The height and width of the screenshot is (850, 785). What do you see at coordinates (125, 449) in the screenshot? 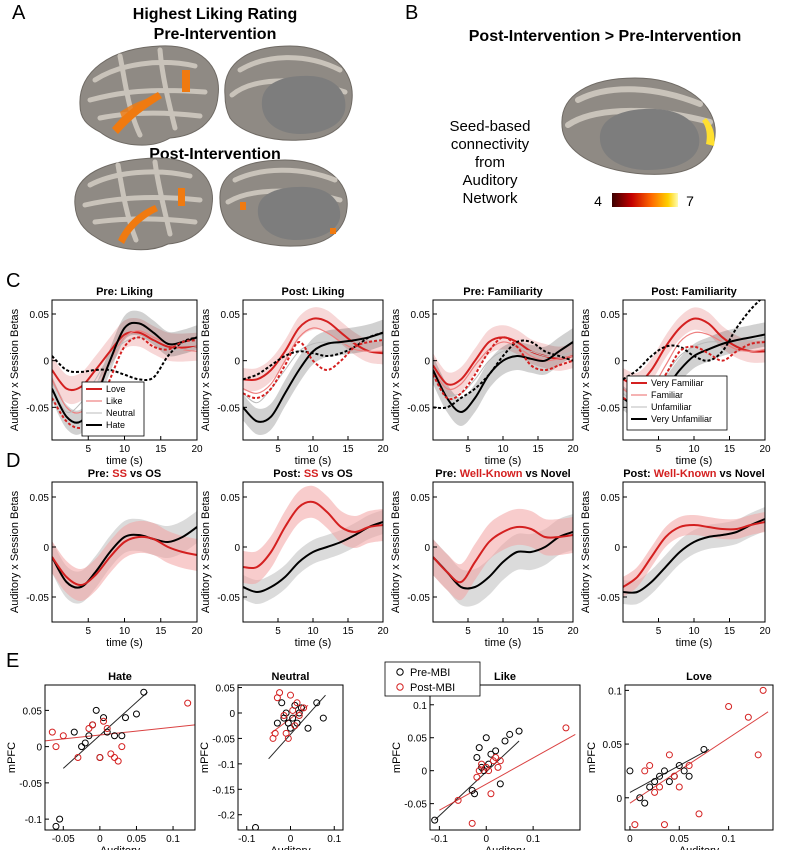
I see `x-tick-label: 10` at bounding box center [125, 449].